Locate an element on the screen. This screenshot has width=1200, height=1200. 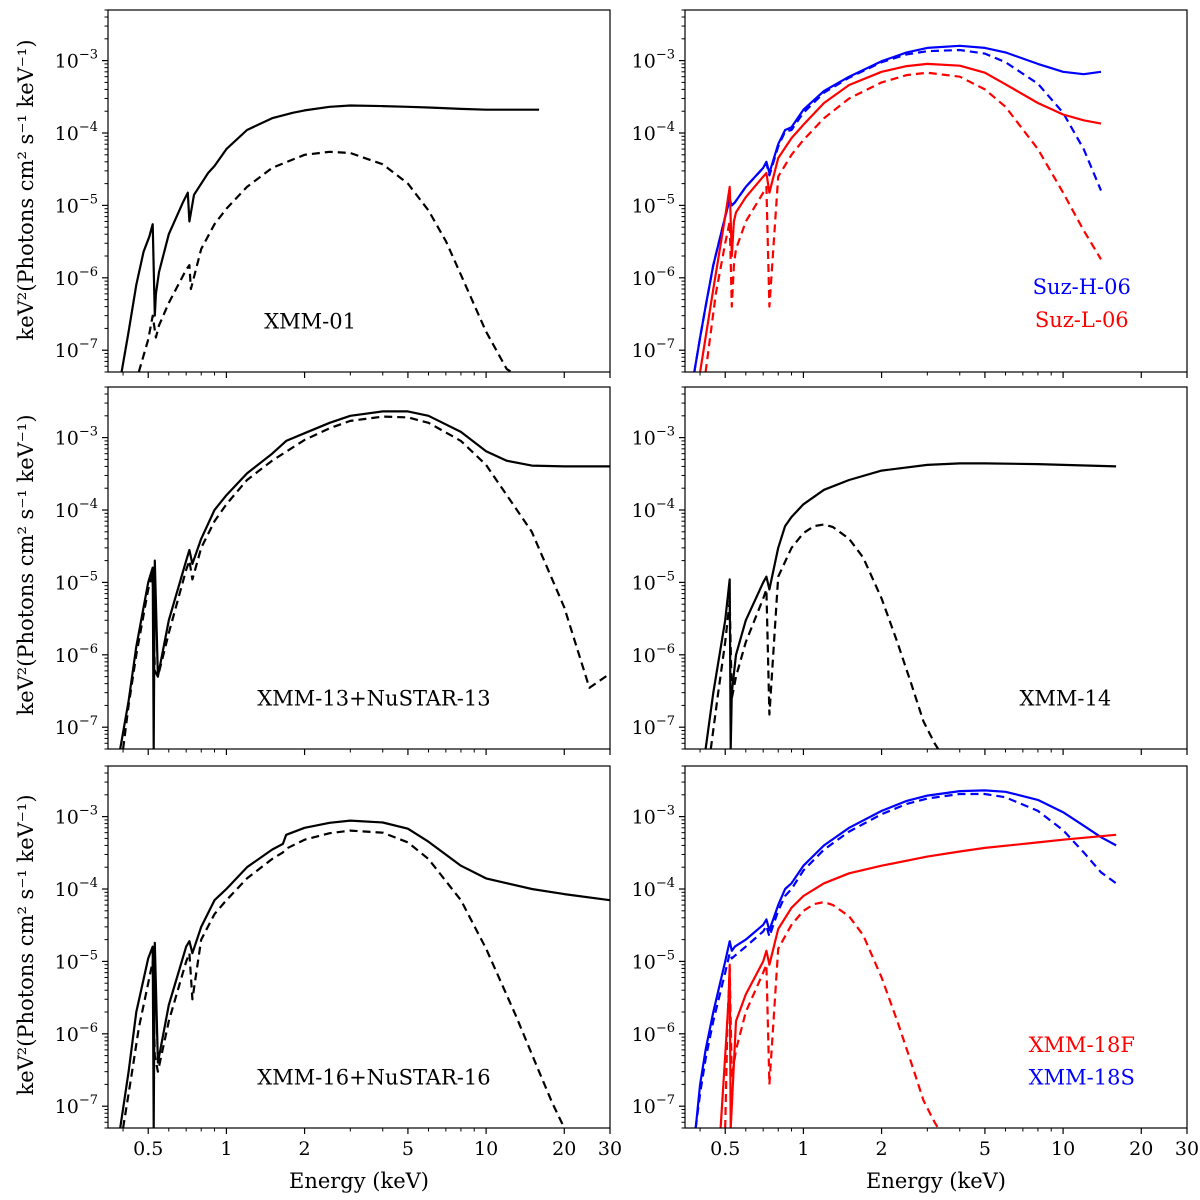
panel-middle-left: 10⁻⁷ 10⁻⁶ 10⁻⁵ 10⁻⁴ 10⁻³ XMM-13+NuSTAR-13 is located at coordinates (333, 570).